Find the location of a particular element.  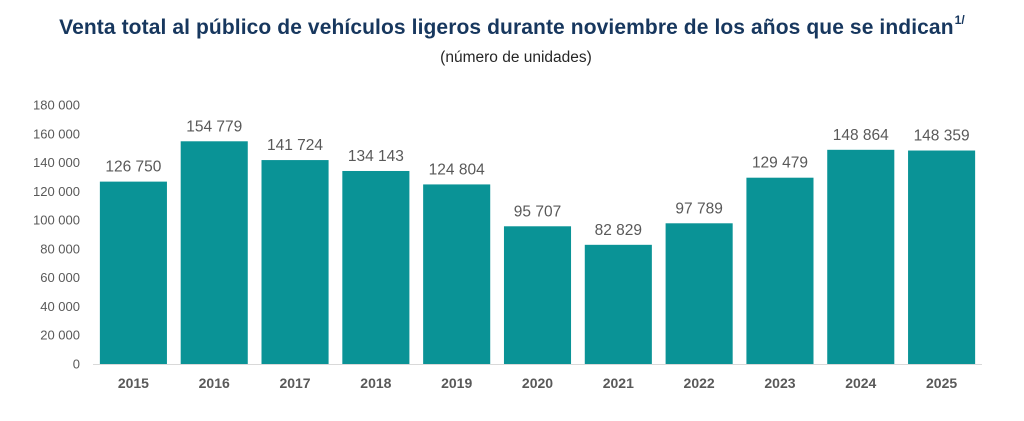

title-footnote: 1/ is located at coordinates (959, 20).